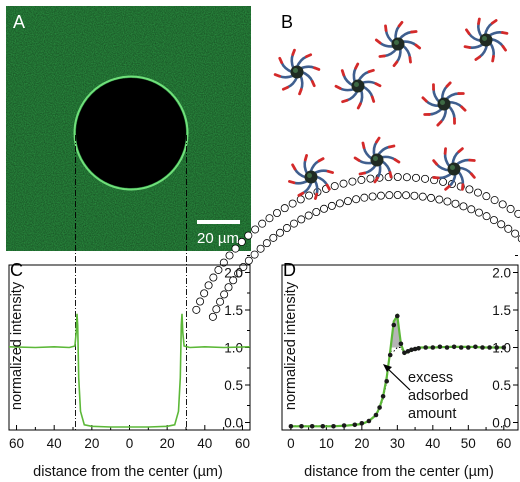  Describe the element at coordinates (128, 472) in the screenshot. I see `chart-c-xlabel: distance from the center (µm)` at that location.